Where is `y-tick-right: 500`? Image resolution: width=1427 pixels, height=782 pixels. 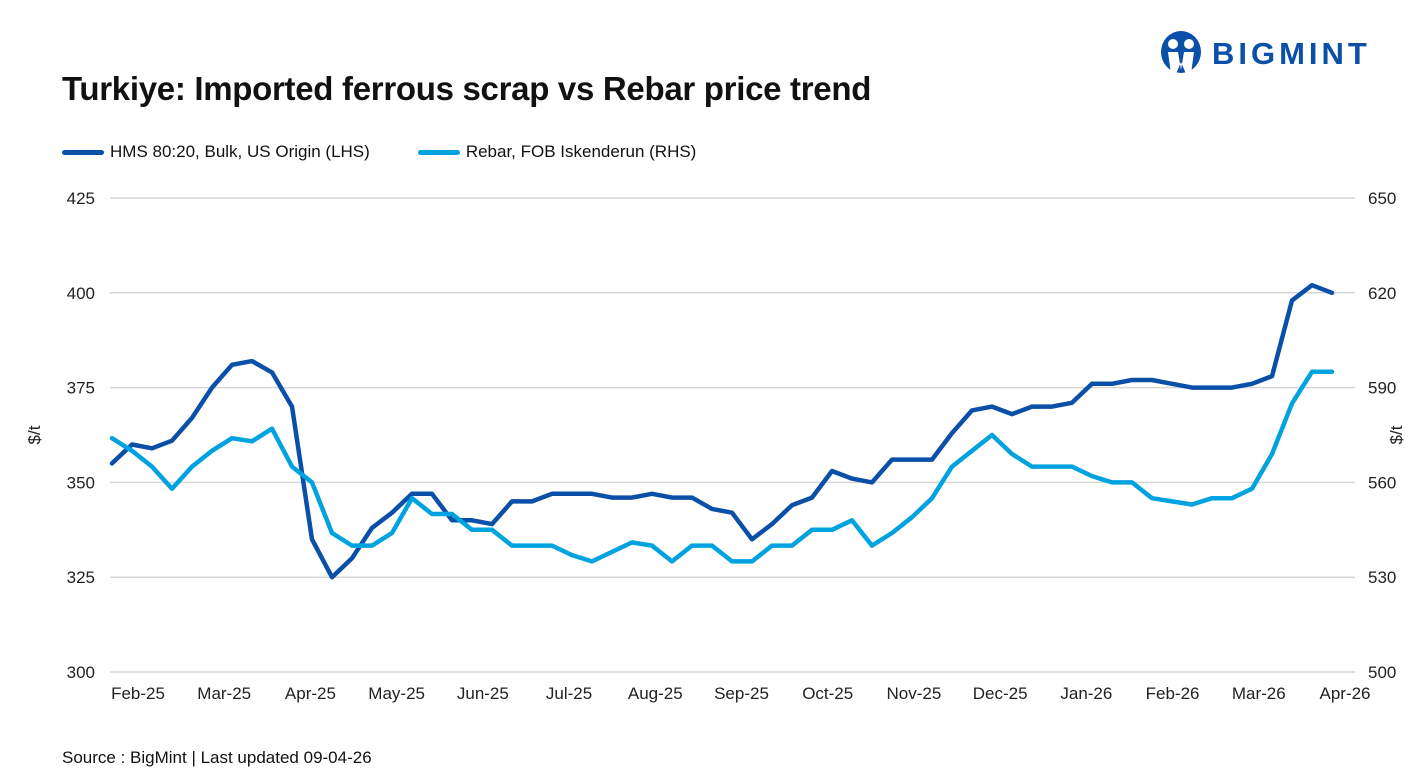
y-tick-right: 500 is located at coordinates (1382, 672).